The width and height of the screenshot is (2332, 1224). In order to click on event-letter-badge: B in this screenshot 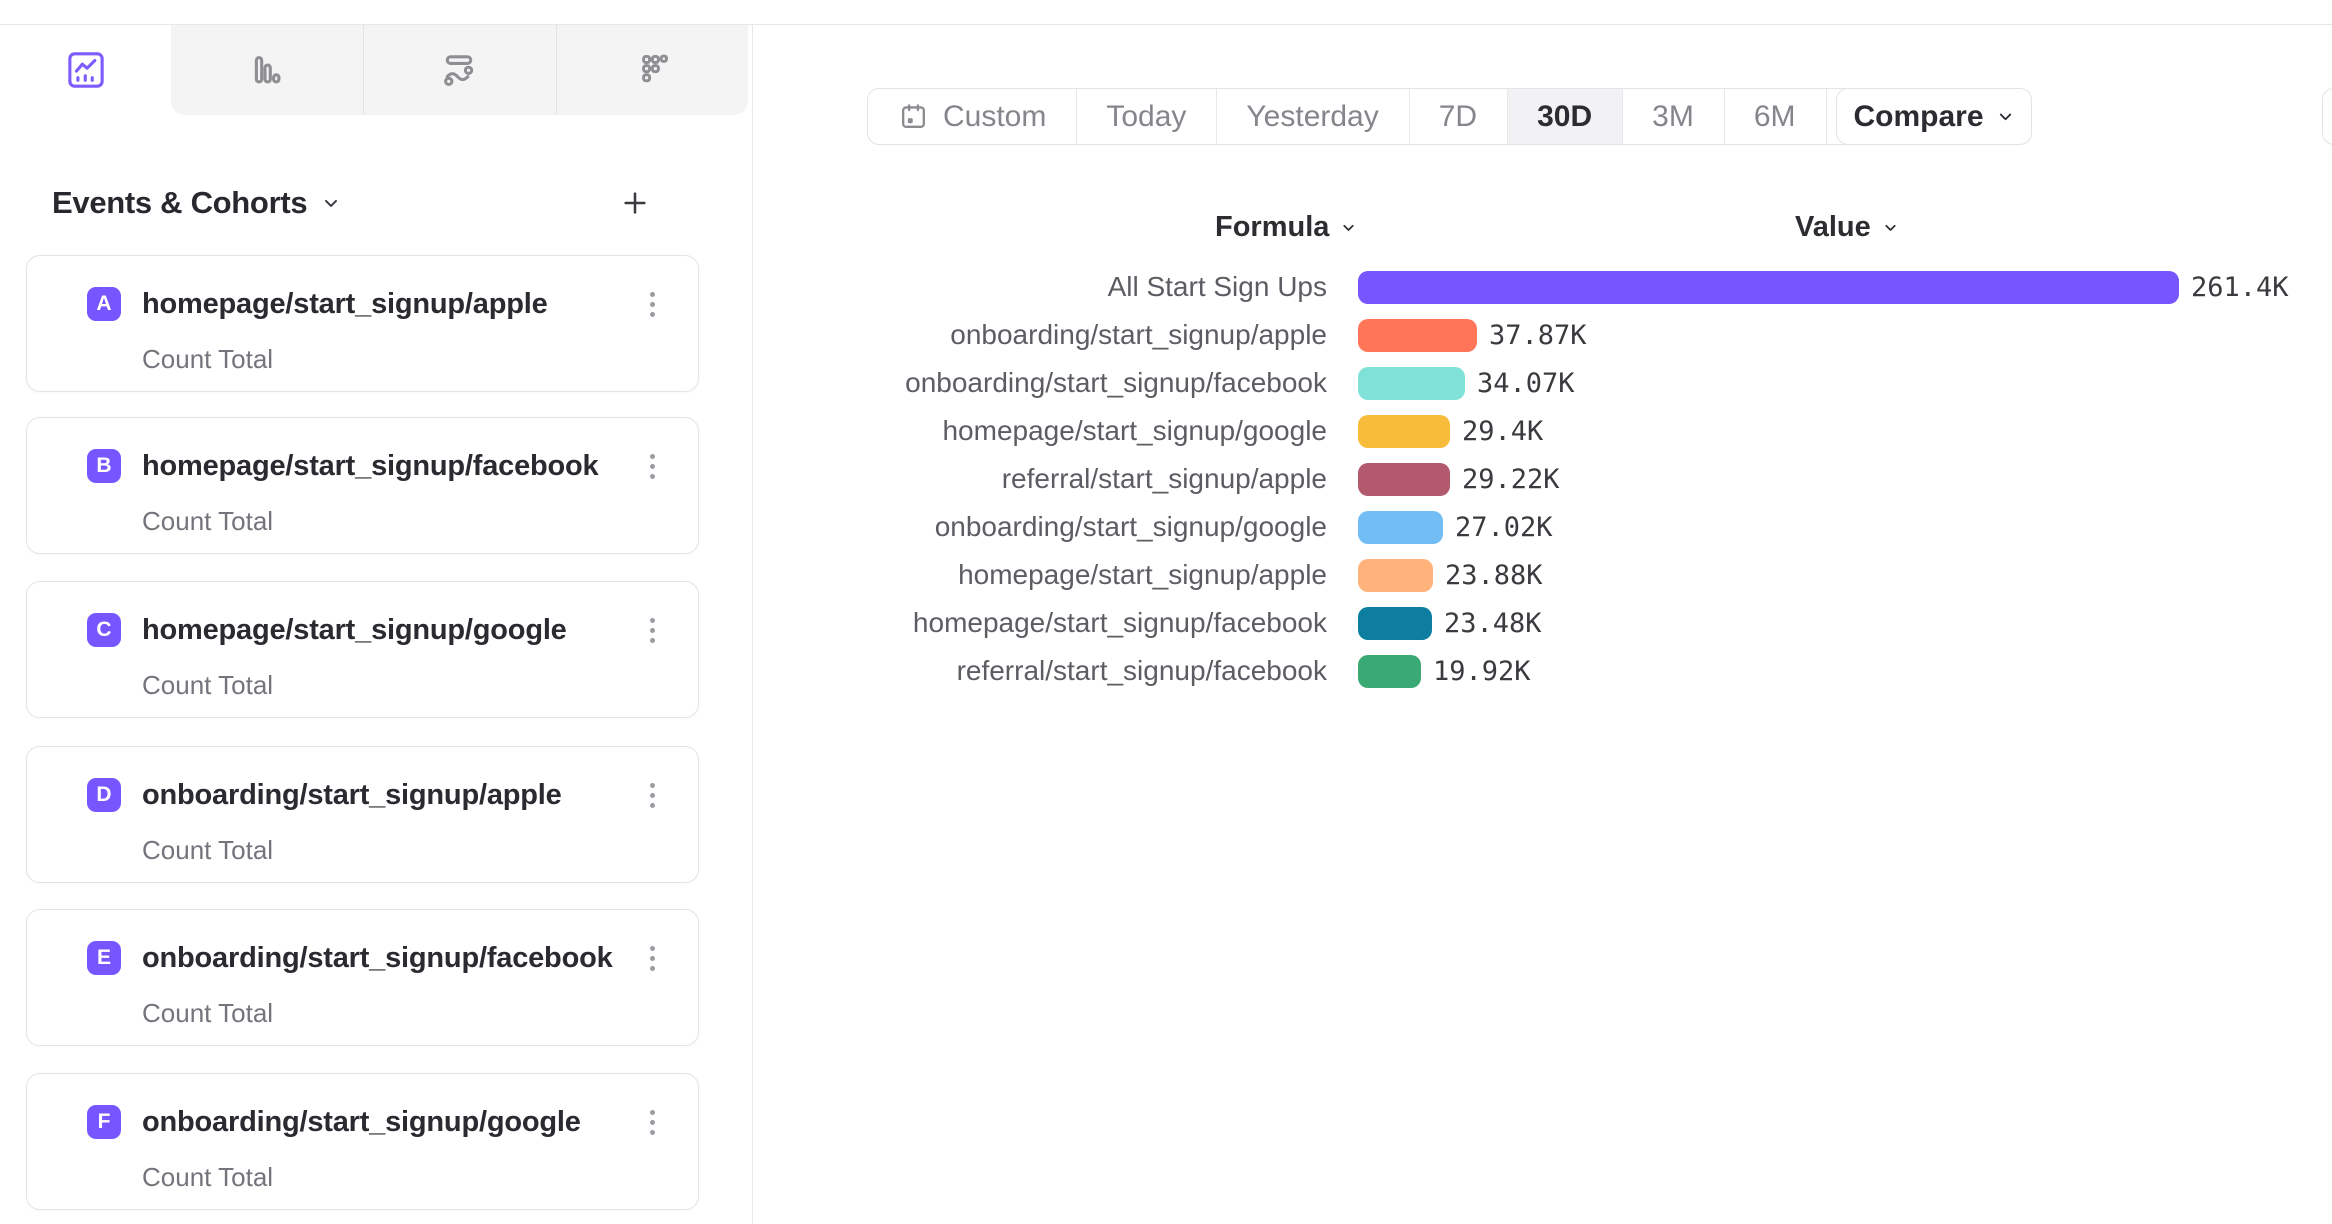, I will do `click(104, 466)`.